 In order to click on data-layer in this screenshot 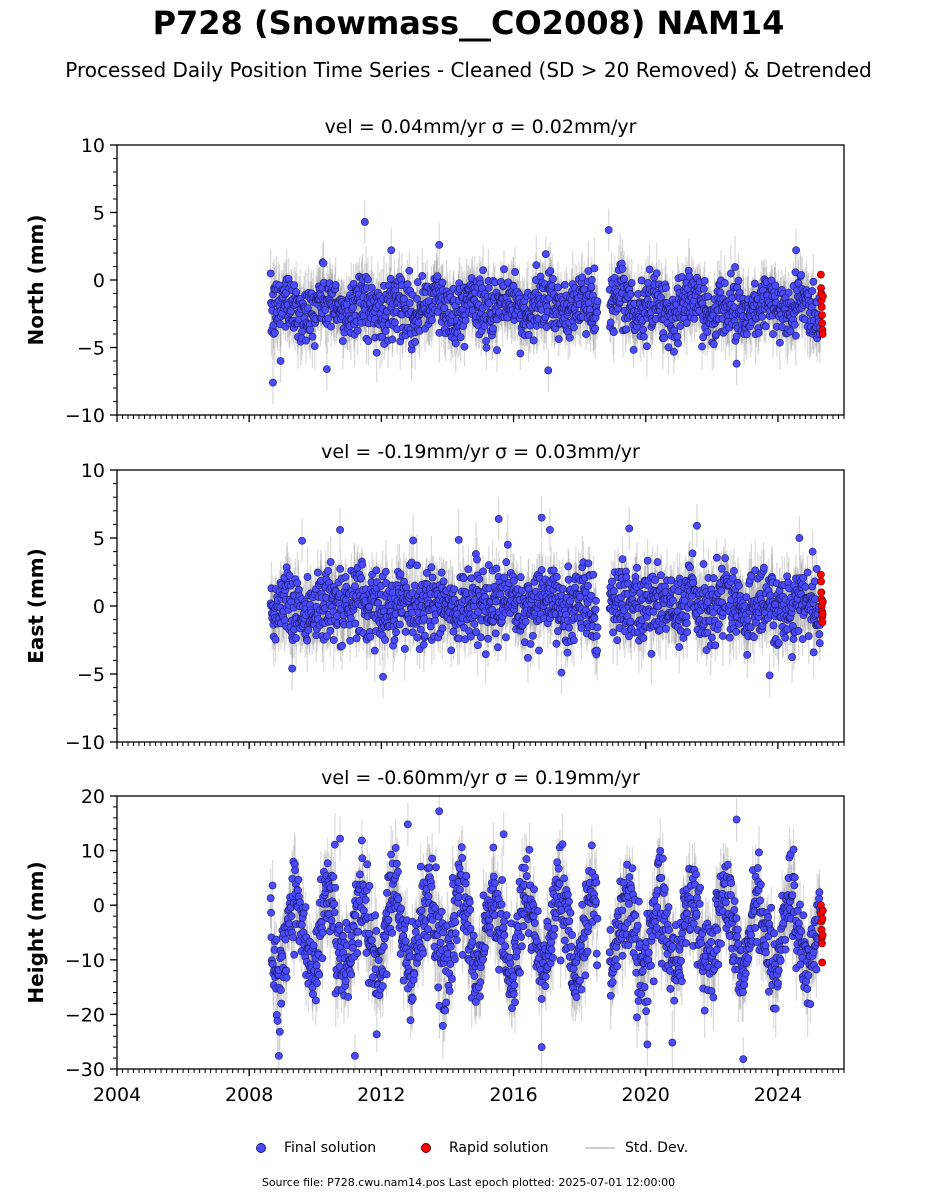, I will do `click(546, 302)`.